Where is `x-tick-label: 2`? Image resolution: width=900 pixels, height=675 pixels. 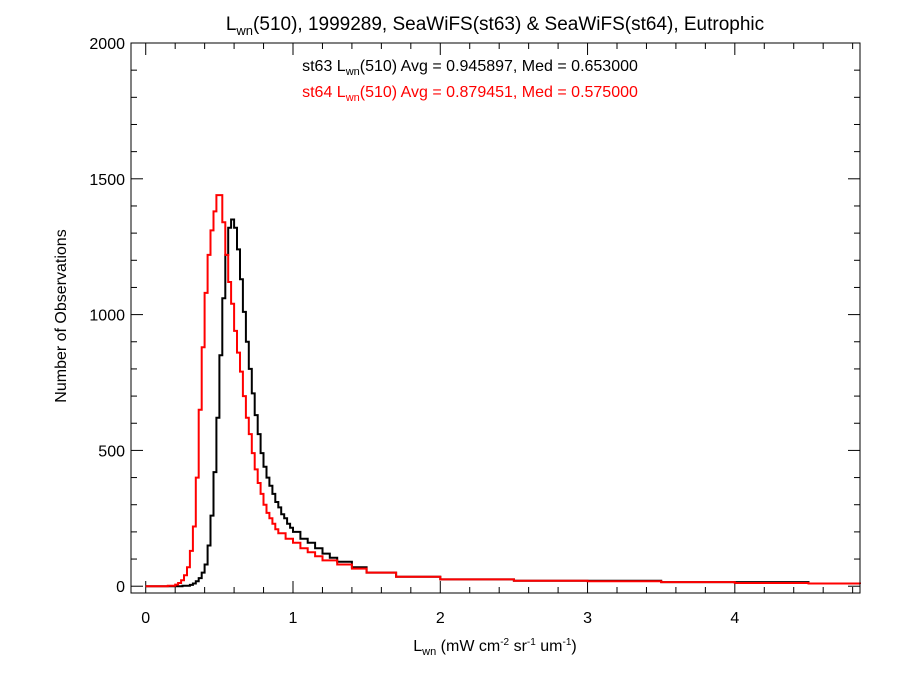 x-tick-label: 2 is located at coordinates (440, 618).